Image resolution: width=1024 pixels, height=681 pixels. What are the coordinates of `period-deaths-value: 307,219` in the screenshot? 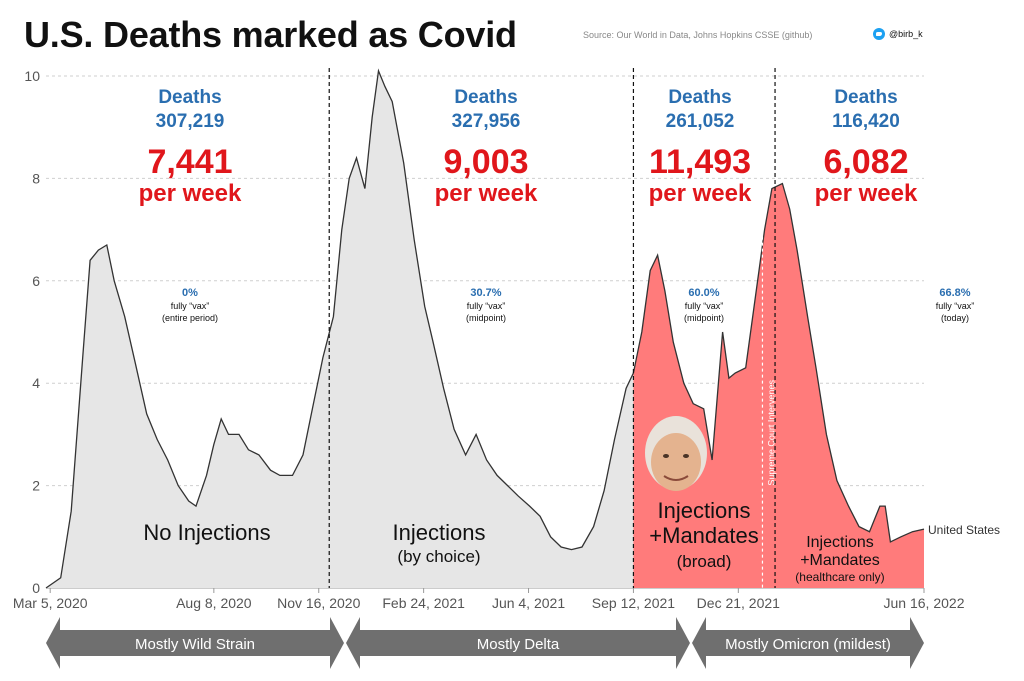 It's located at (190, 121).